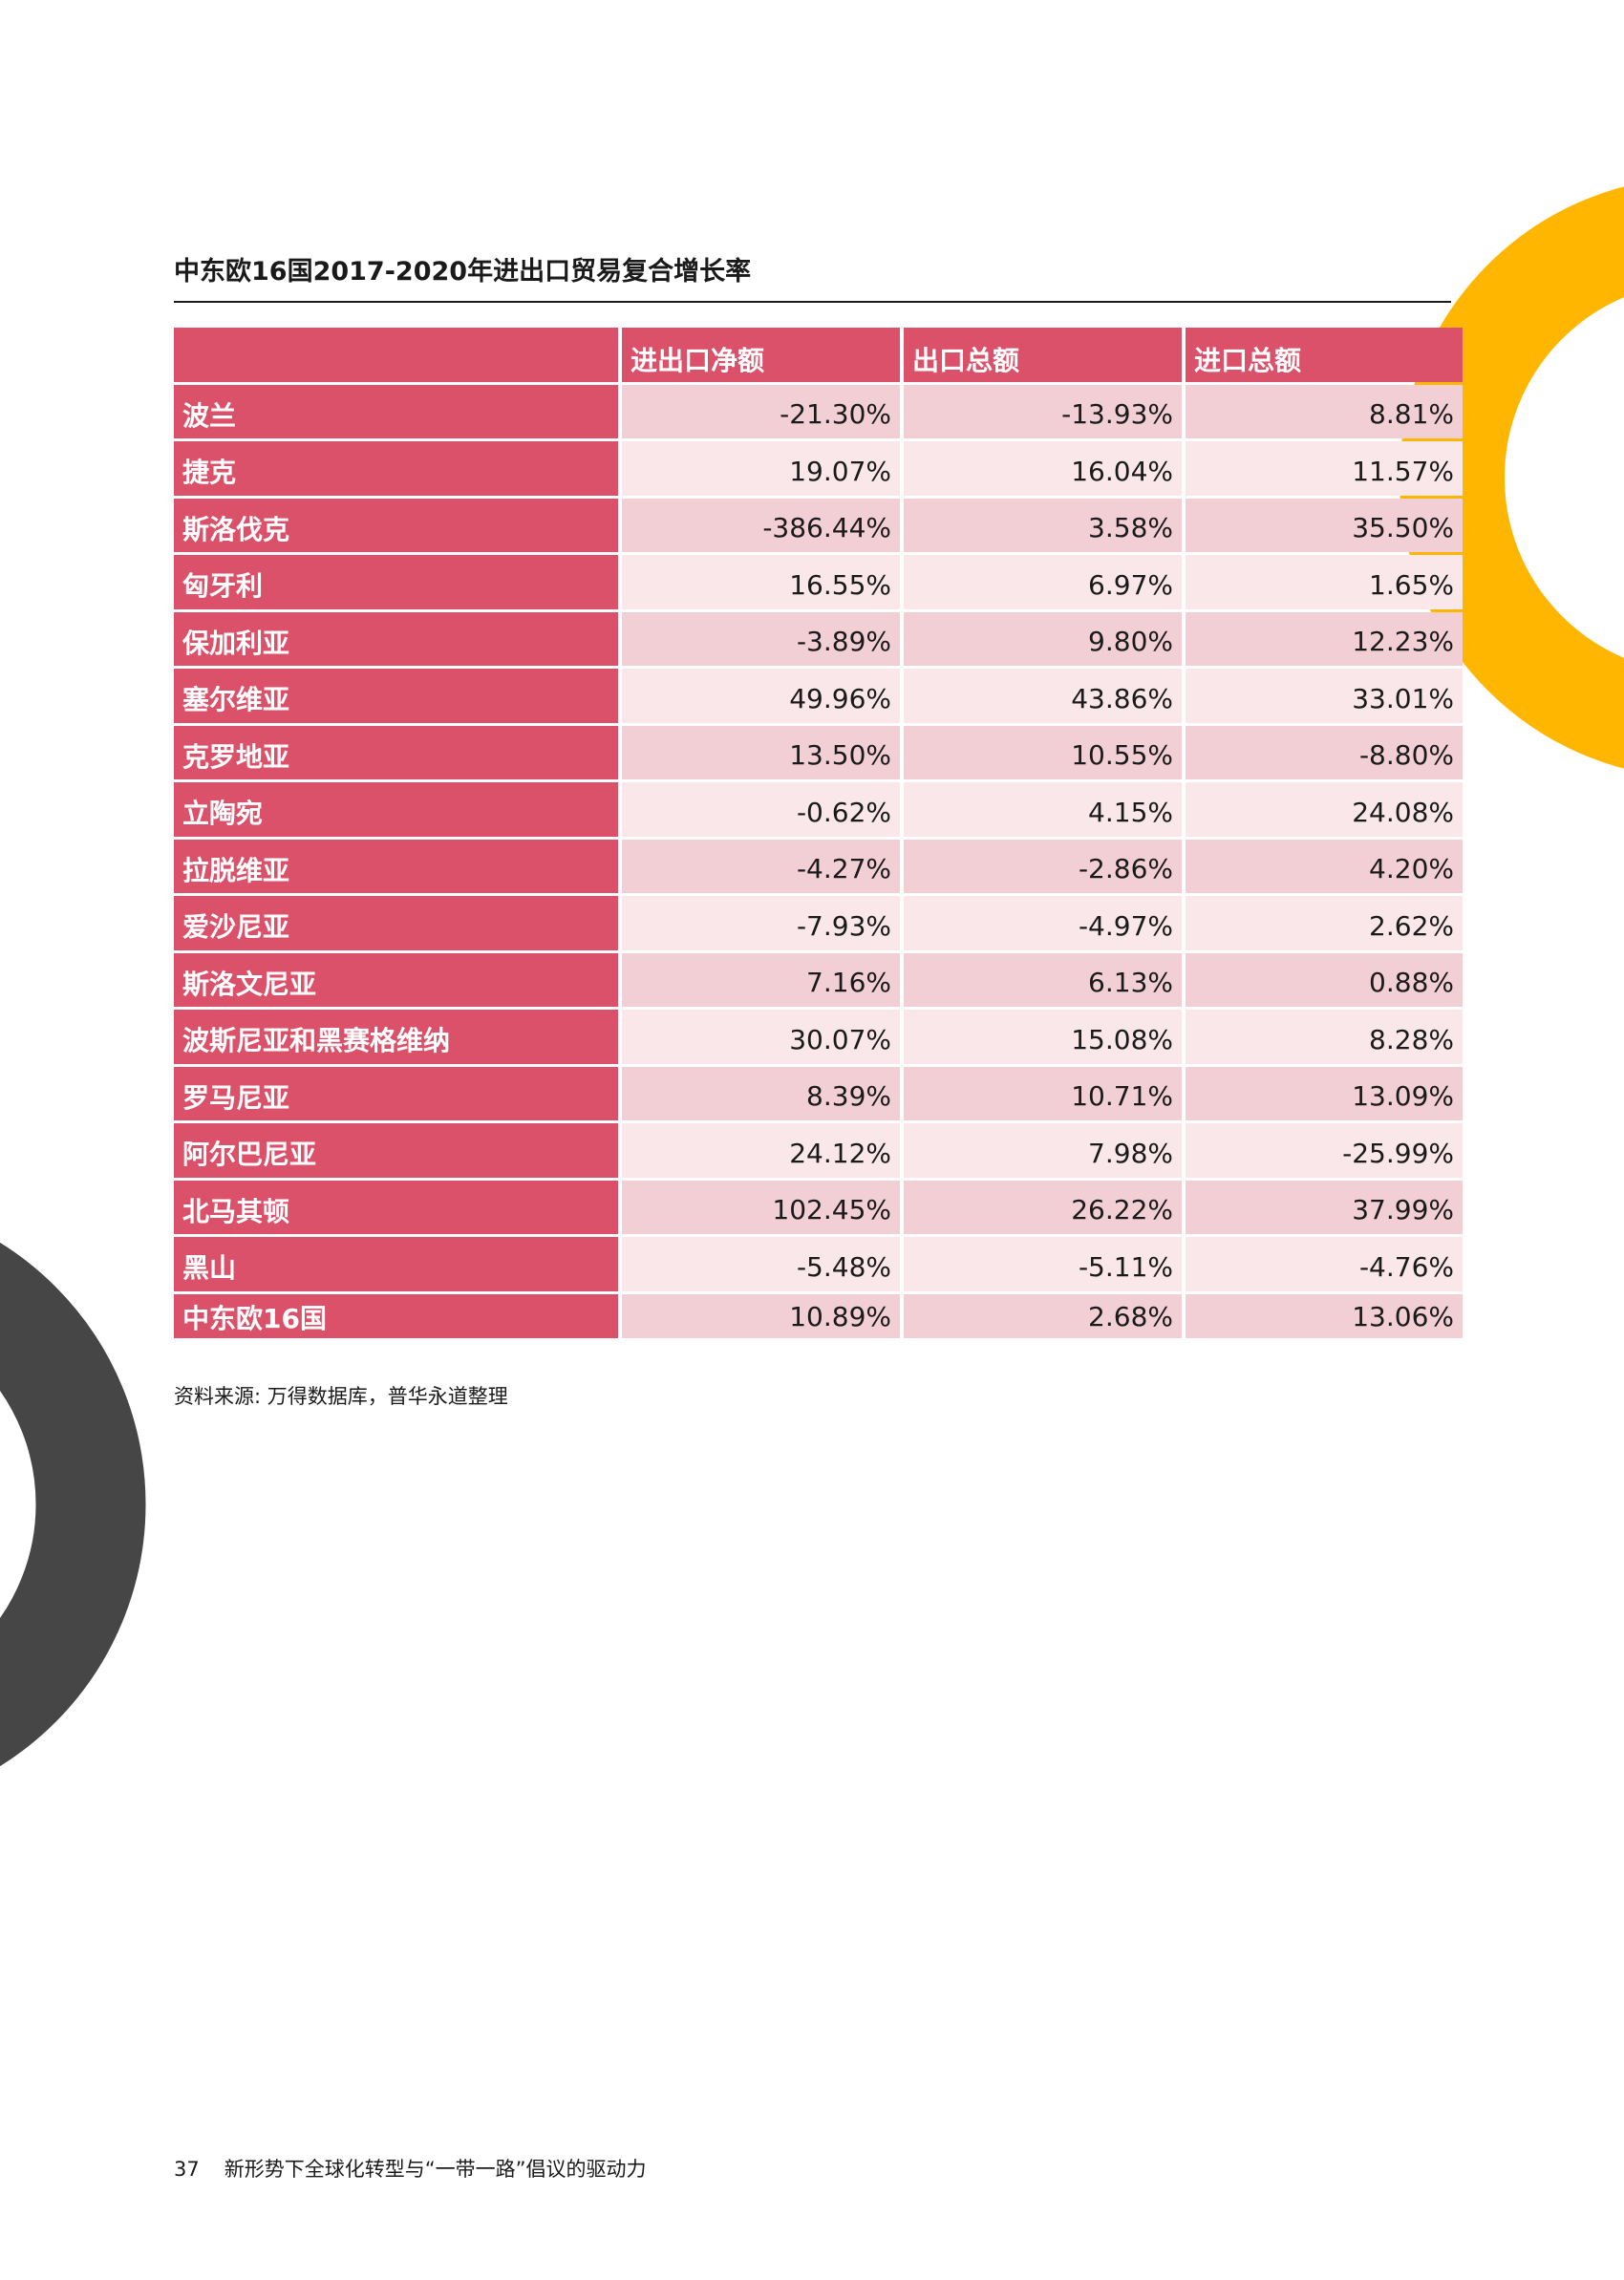 The height and width of the screenshot is (2280, 1624). What do you see at coordinates (761, 866) in the screenshot?
I see `net-value-cell: -4.27%` at bounding box center [761, 866].